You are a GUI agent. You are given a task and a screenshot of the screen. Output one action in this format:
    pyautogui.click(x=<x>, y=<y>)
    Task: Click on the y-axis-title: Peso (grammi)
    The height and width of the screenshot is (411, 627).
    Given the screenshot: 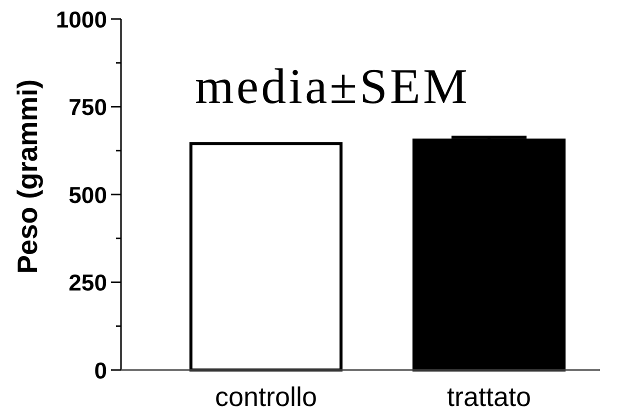 What is the action you would take?
    pyautogui.click(x=27, y=176)
    